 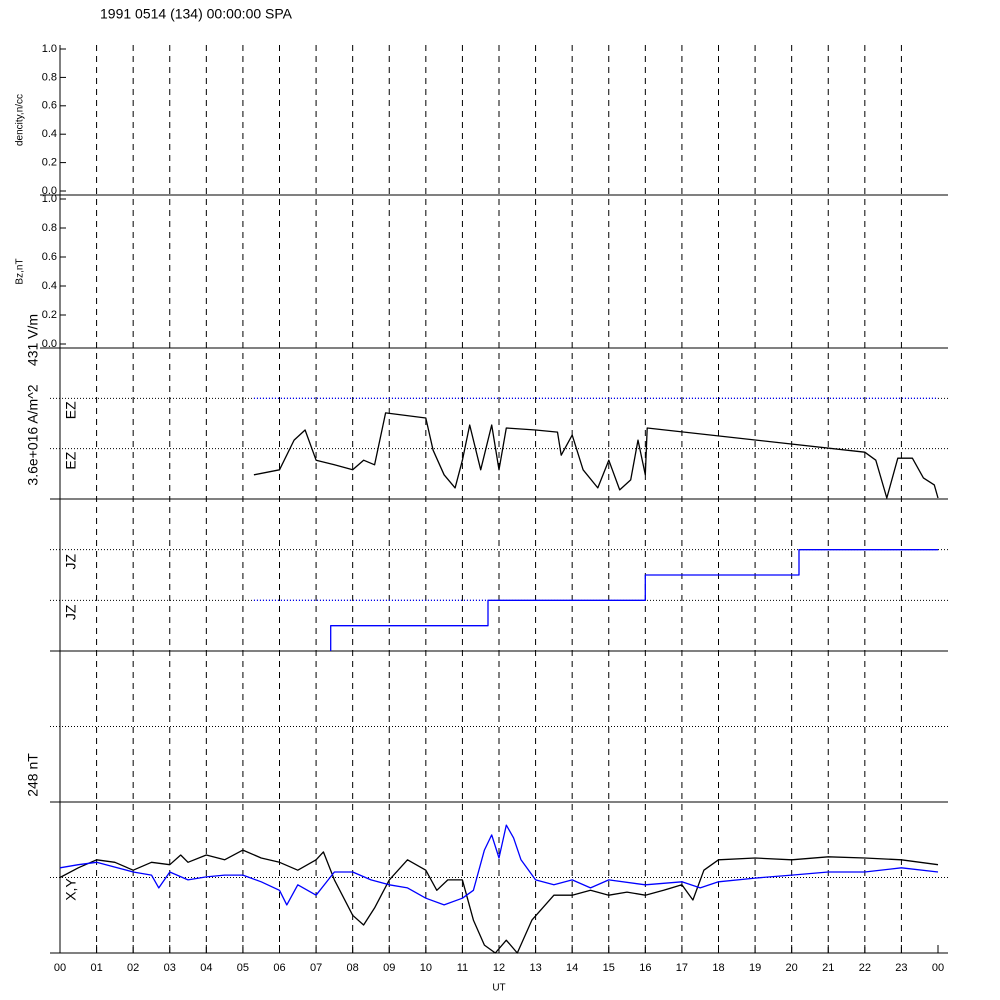 I want to click on x-tick-label: 09, so click(x=389, y=968).